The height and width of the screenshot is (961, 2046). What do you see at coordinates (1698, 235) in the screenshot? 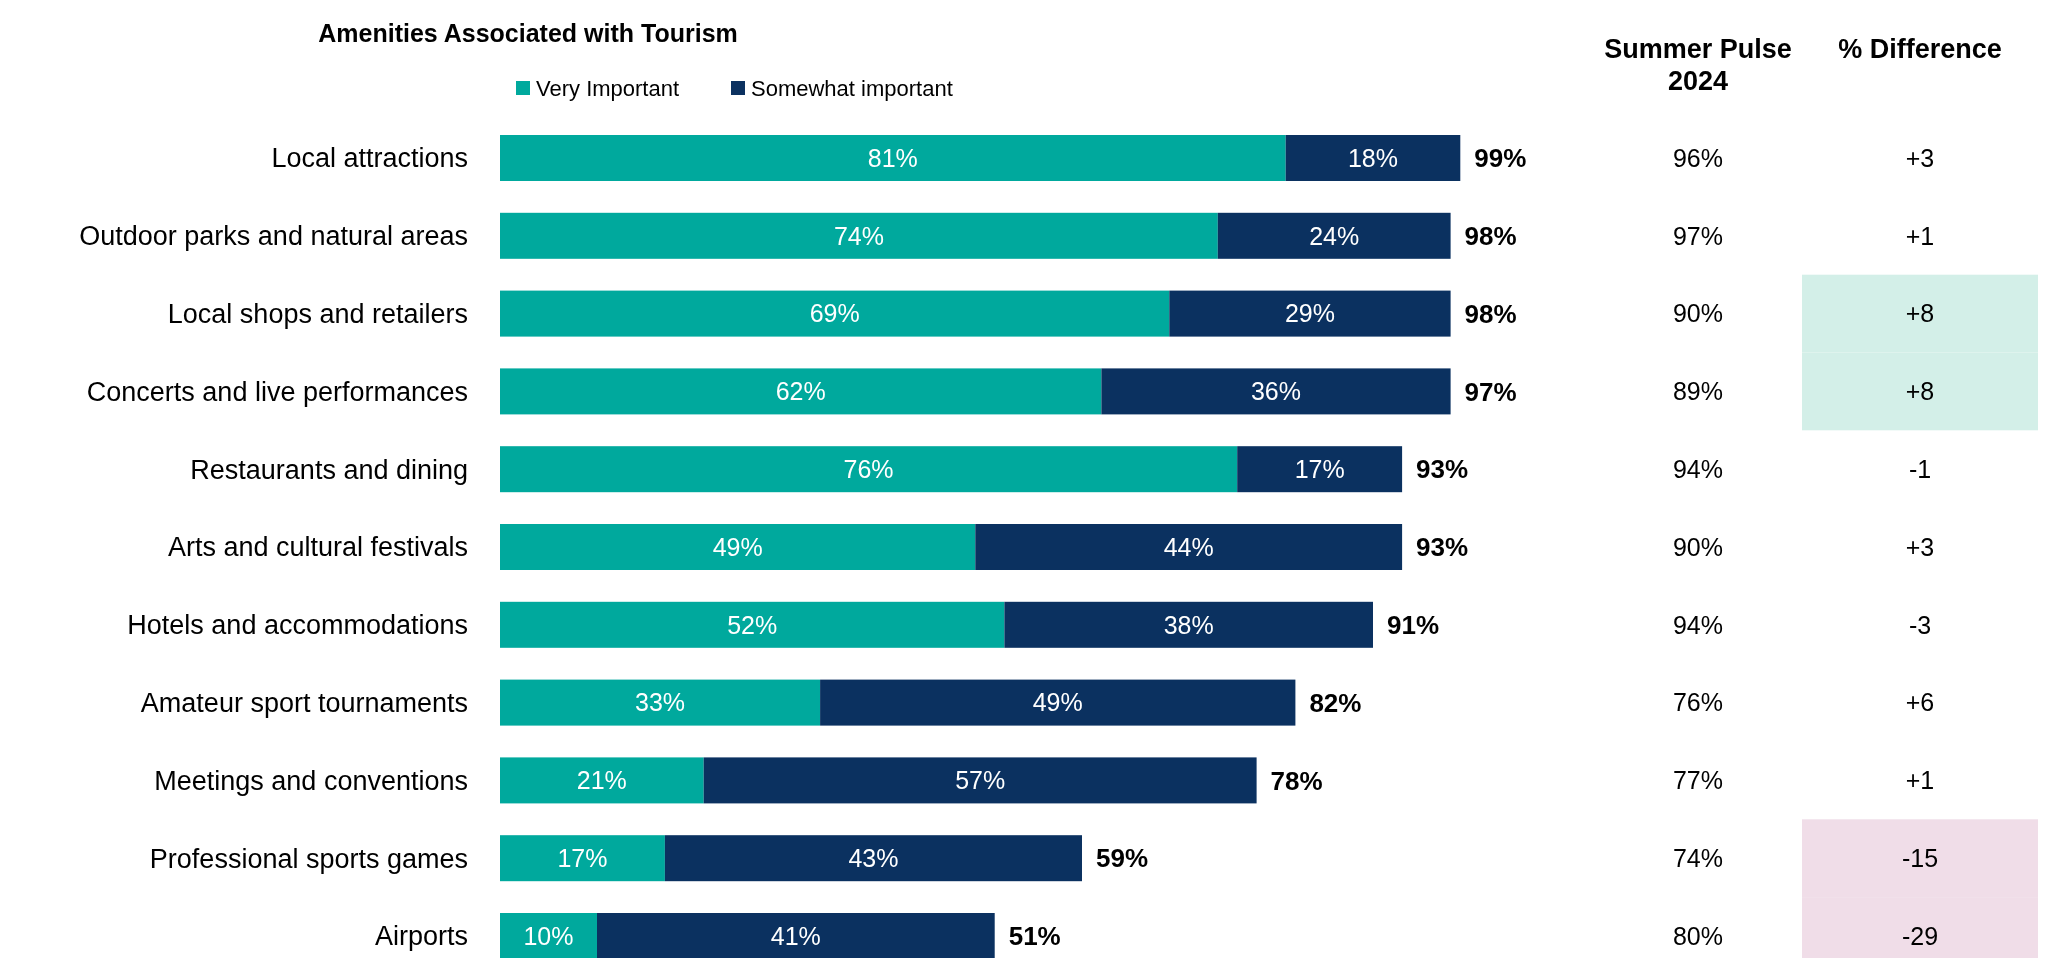
I see `text: 97%` at bounding box center [1698, 235].